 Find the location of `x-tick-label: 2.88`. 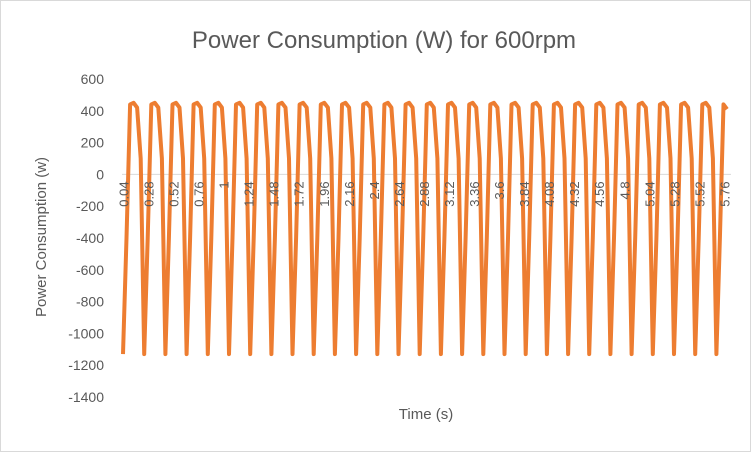

x-tick-label: 2.88 is located at coordinates (424, 193).